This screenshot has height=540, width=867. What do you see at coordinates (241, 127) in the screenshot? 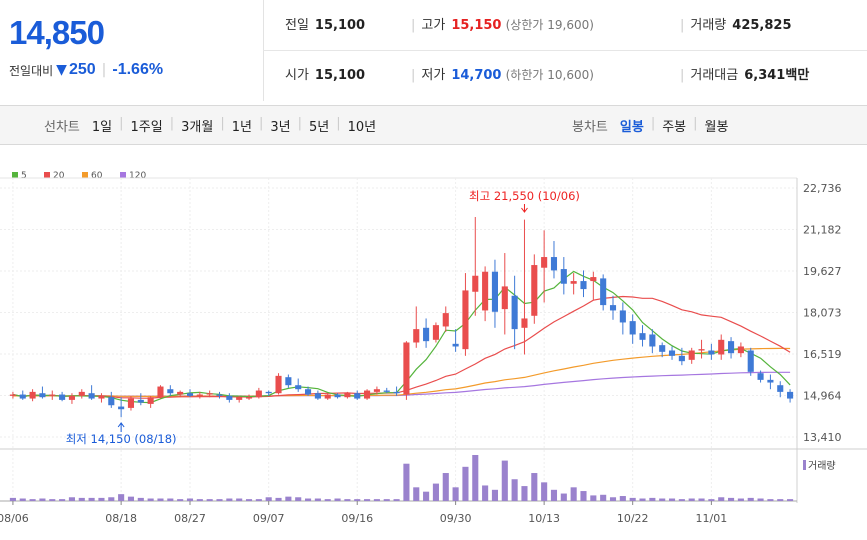
I see `line-period-3: 1년` at bounding box center [241, 127].